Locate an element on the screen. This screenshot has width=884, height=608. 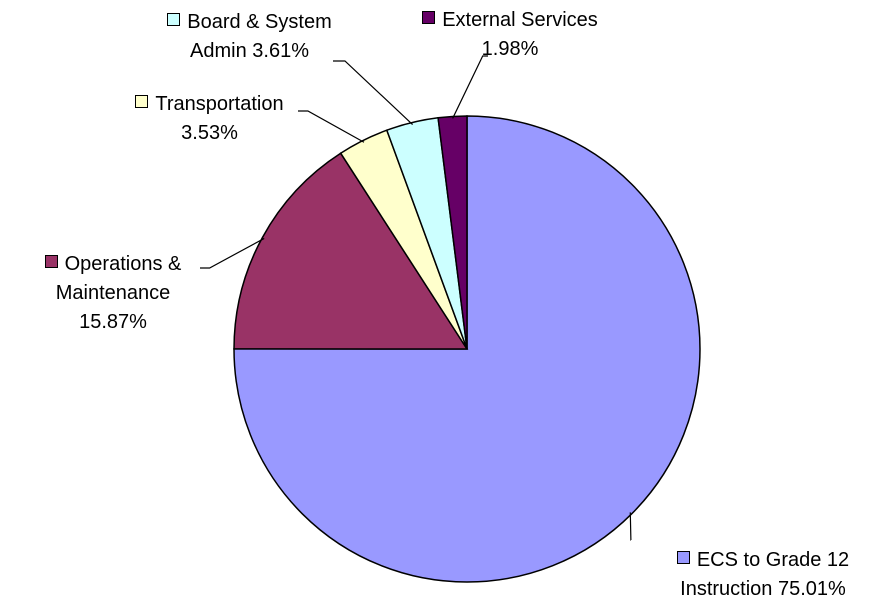
category-label: ECS to Grade 12 Instruction is located at coordinates (765, 574).